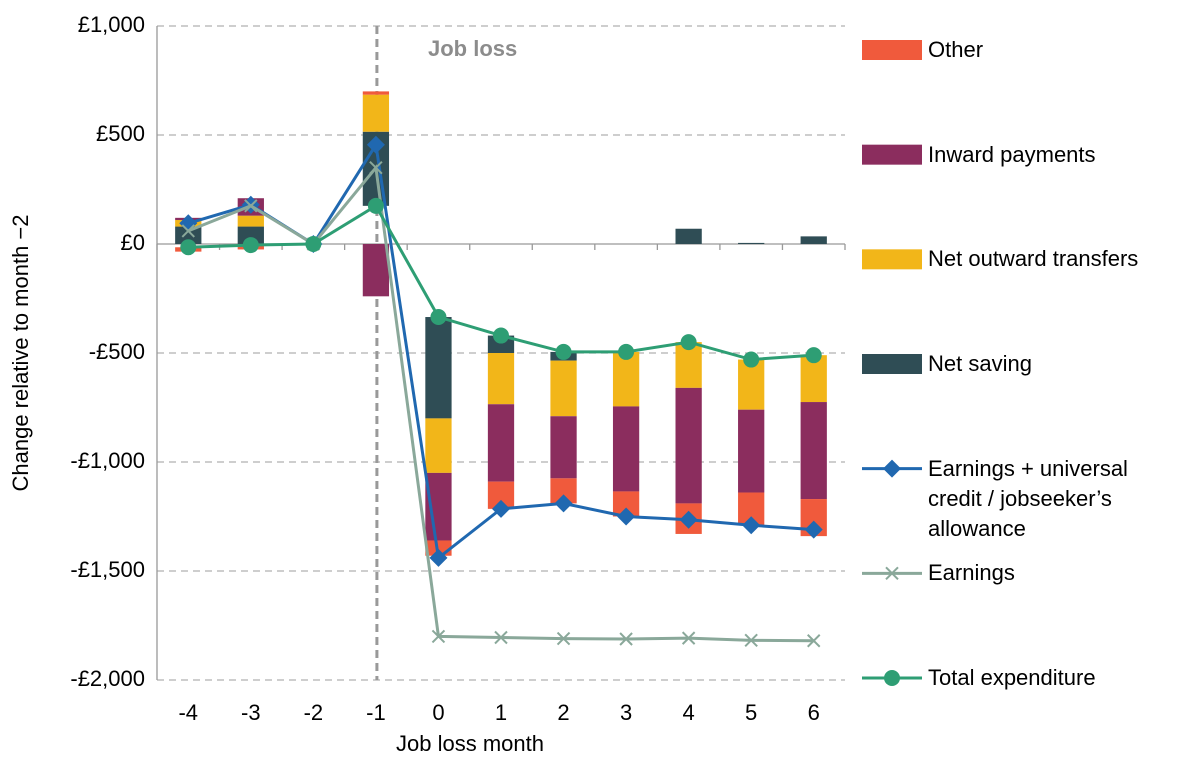  I want to click on y-axis-title: Change relative to month −2, so click(20, 352).